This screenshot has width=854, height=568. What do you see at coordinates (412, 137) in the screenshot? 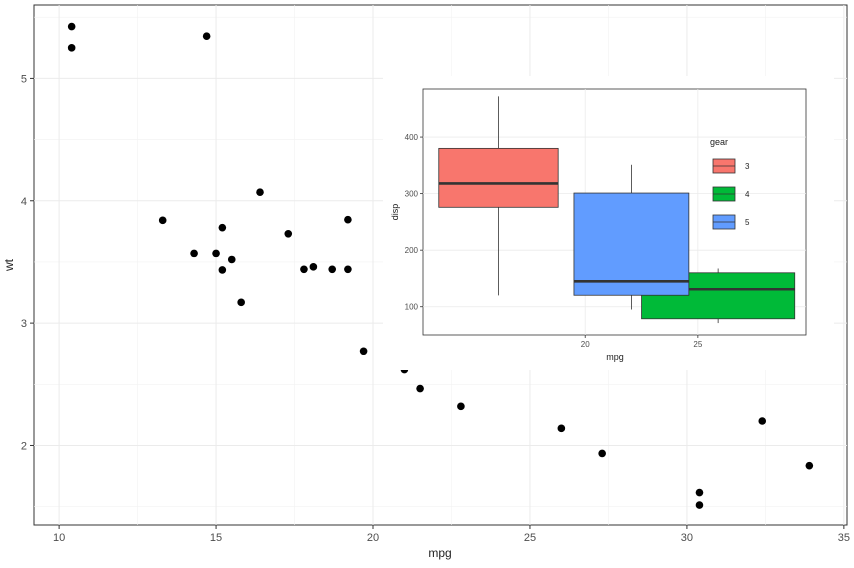
I see `inset-y-tick-label: 400` at bounding box center [412, 137].